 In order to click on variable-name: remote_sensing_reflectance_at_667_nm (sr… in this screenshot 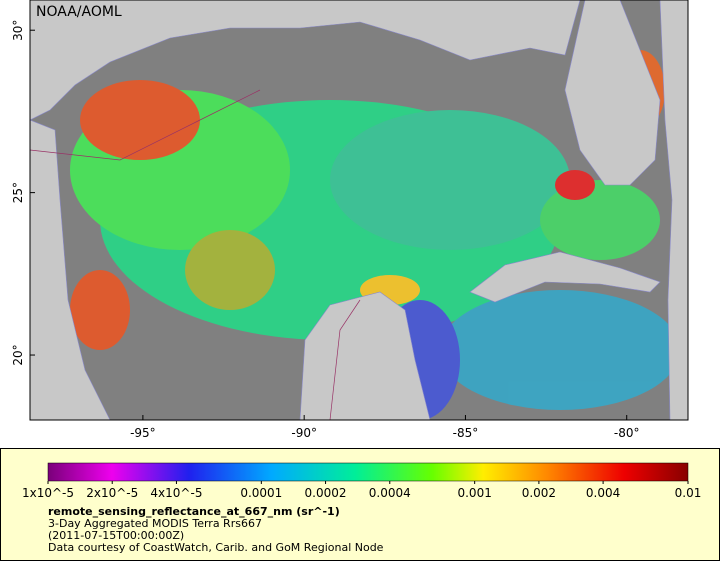, I will do `click(194, 511)`.